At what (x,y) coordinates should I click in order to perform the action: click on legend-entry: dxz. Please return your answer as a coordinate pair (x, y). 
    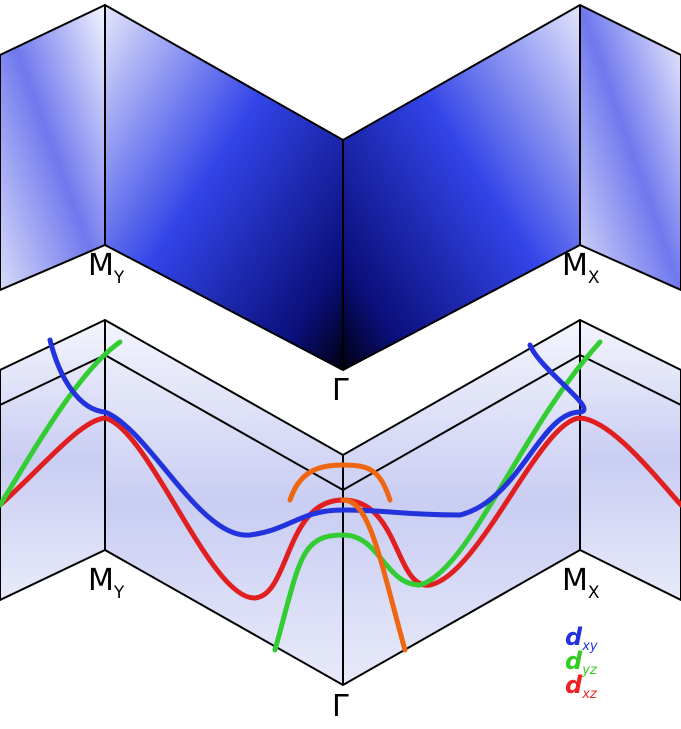
    Looking at the image, I should click on (581, 686).